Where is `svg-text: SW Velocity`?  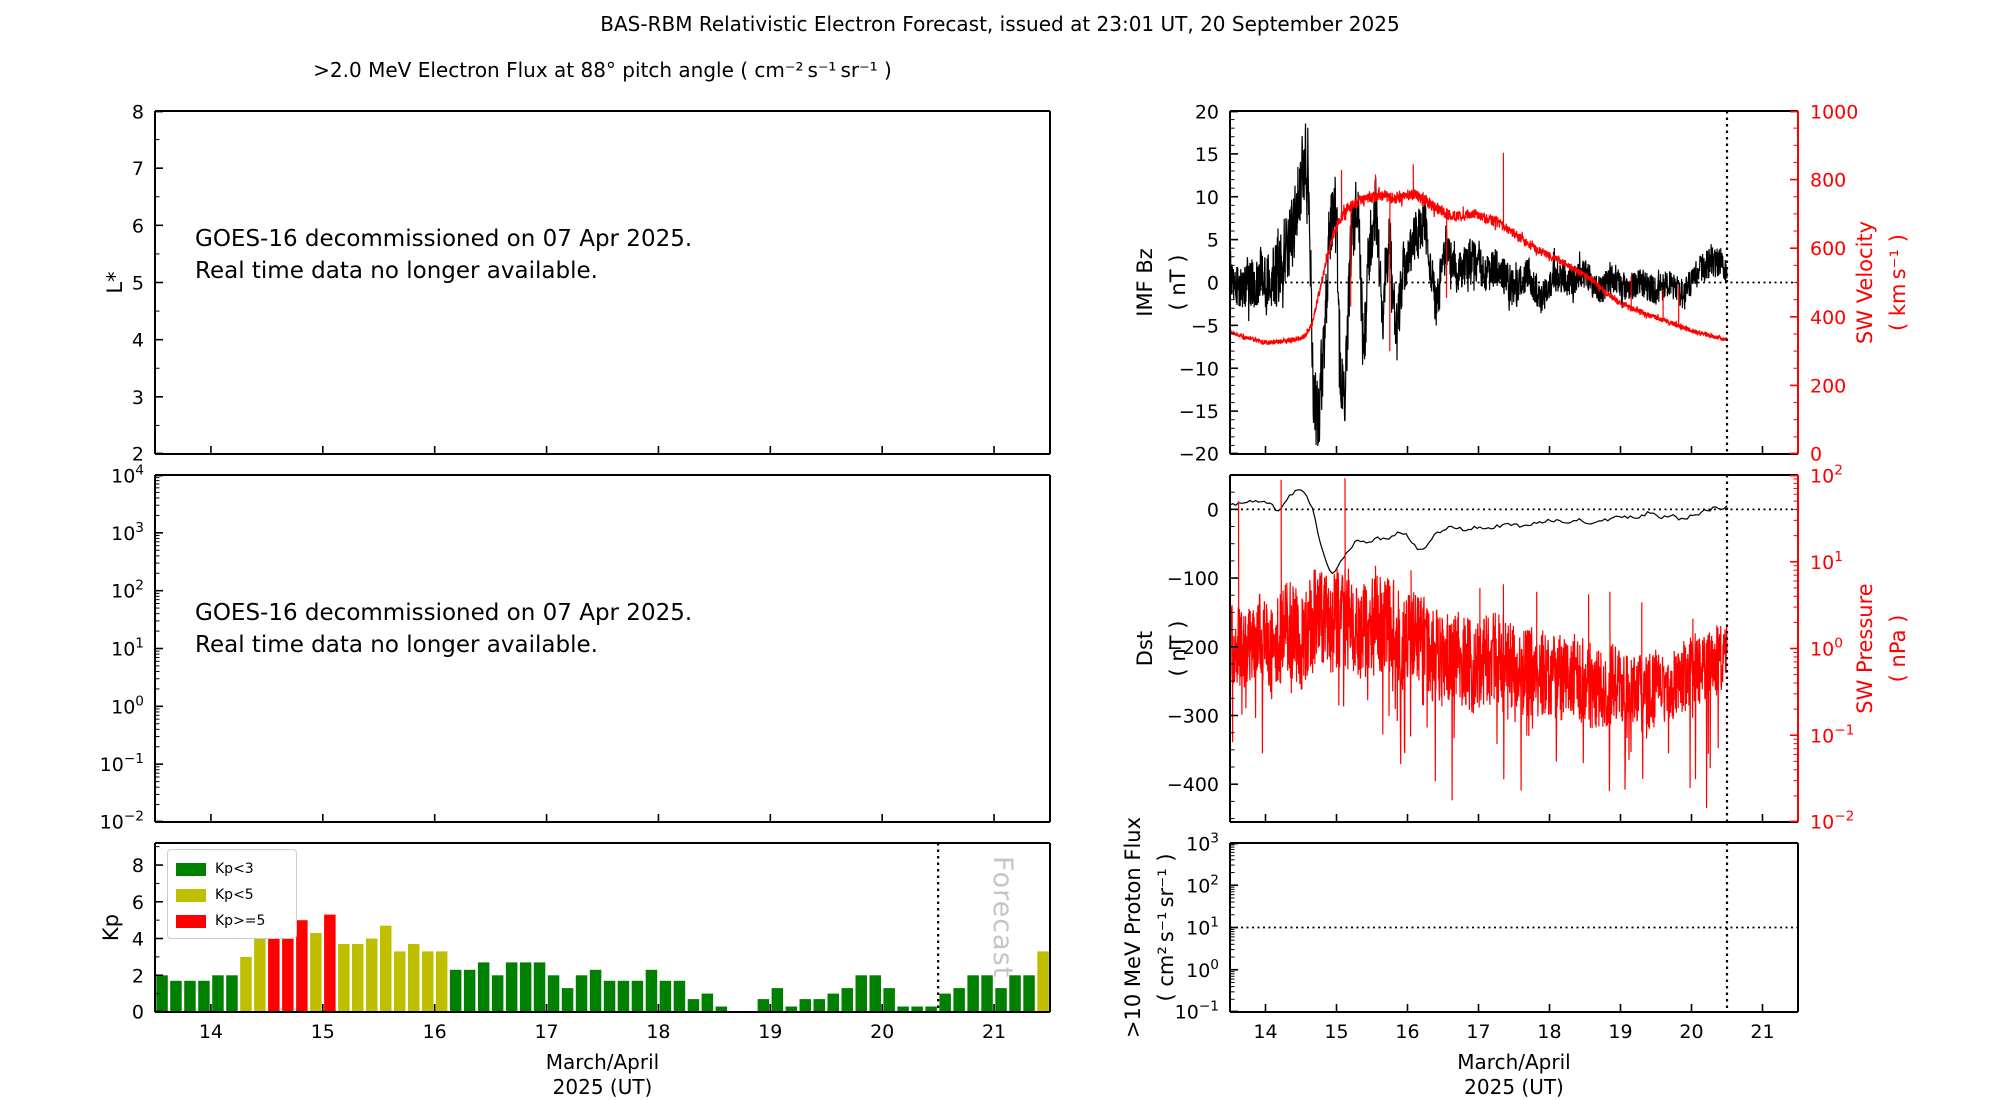
svg-text: SW Velocity is located at coordinates (1865, 282).